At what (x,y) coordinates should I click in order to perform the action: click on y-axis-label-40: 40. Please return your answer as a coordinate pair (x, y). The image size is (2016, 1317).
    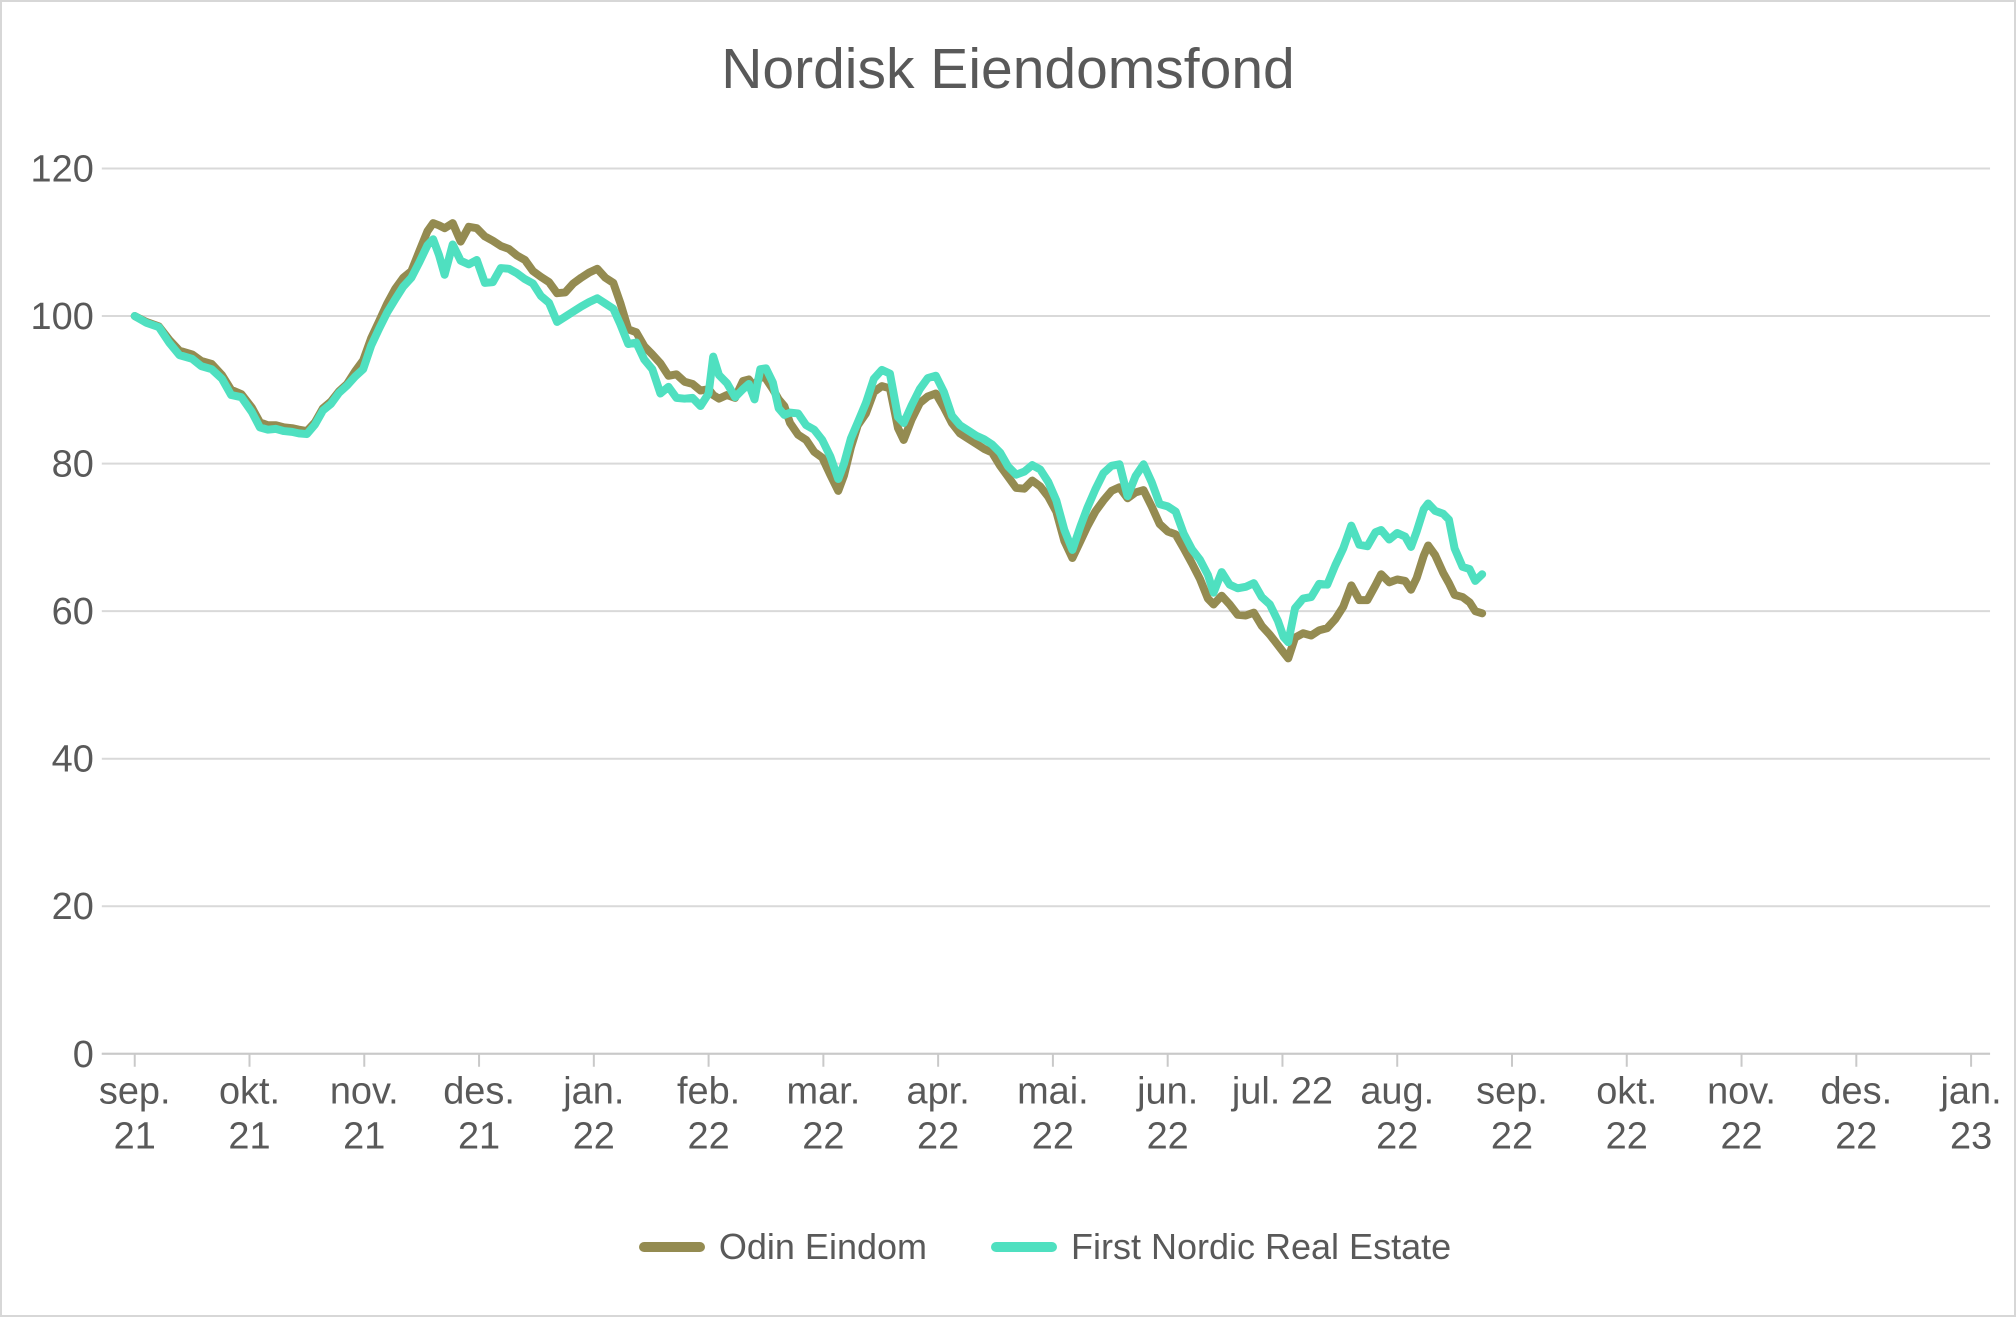
    Looking at the image, I should click on (73, 760).